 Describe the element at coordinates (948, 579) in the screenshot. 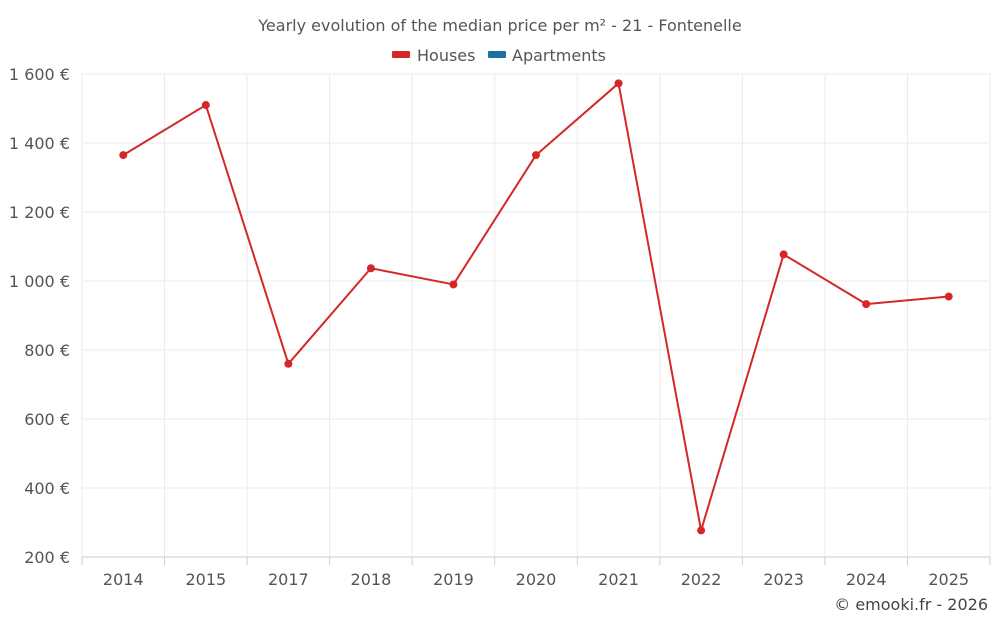

I see `x-tick-label: 2025` at that location.